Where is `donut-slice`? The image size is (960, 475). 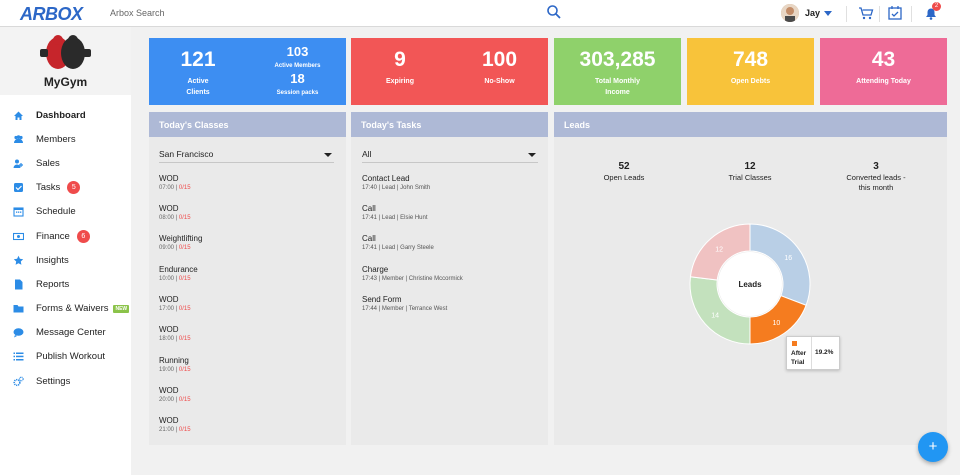 donut-slice is located at coordinates (720, 252).